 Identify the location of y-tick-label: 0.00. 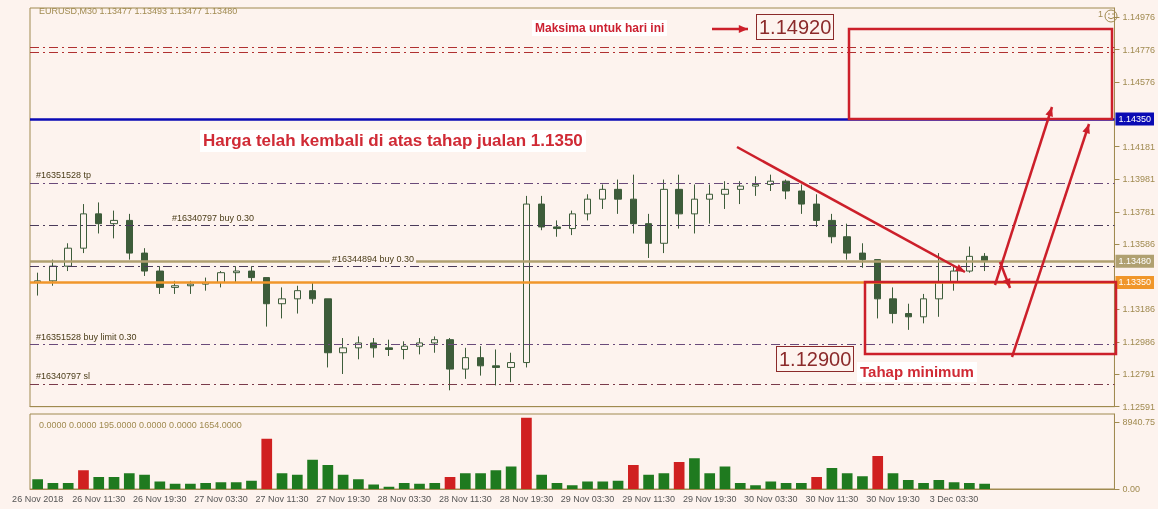
(1131, 489).